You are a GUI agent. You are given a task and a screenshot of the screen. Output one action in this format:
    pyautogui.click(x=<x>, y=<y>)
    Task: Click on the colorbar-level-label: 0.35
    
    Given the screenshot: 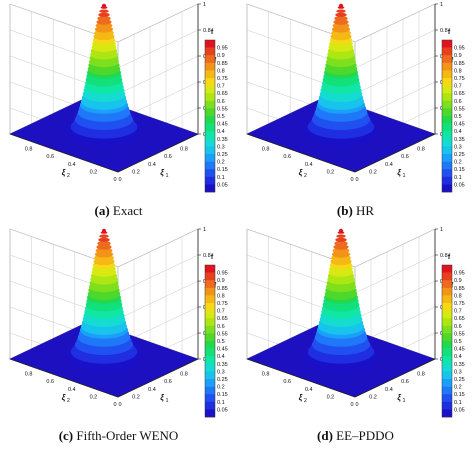 What is the action you would take?
    pyautogui.click(x=222, y=140)
    